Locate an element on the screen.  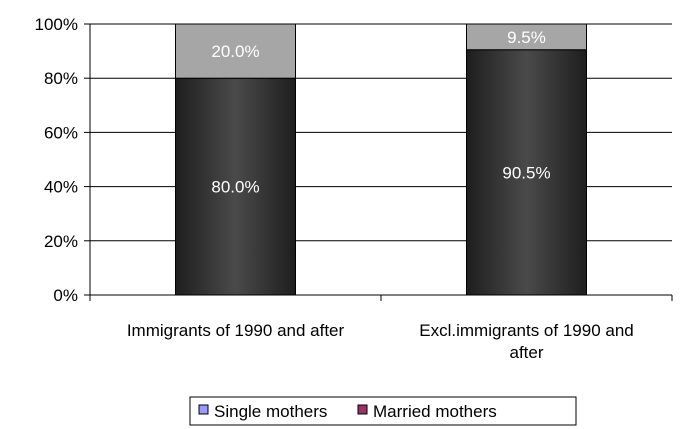
legend-label: Married mothers is located at coordinates (435, 411).